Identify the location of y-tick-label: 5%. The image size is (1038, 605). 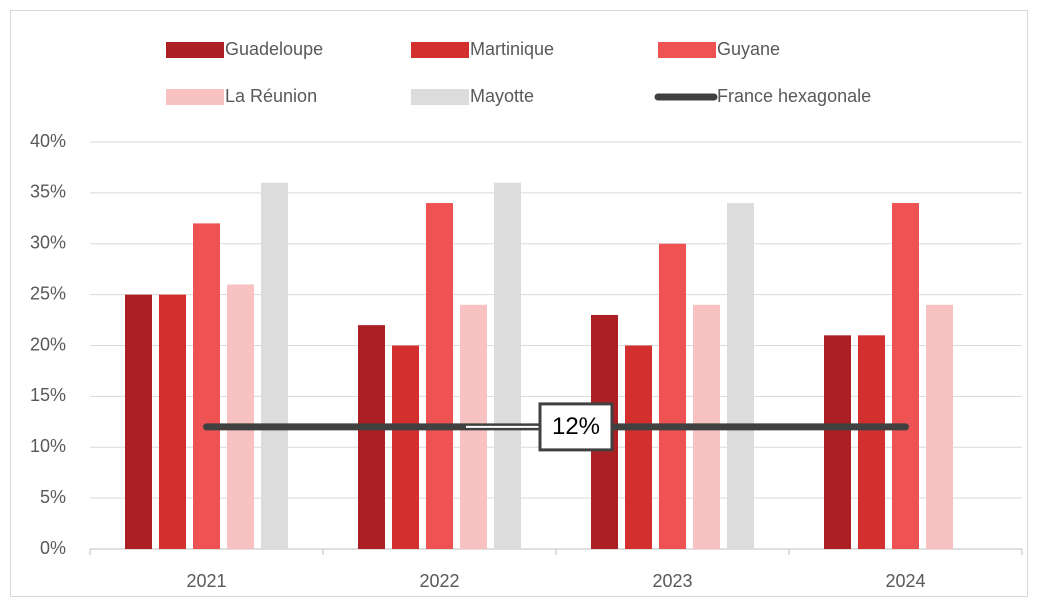
(53, 497).